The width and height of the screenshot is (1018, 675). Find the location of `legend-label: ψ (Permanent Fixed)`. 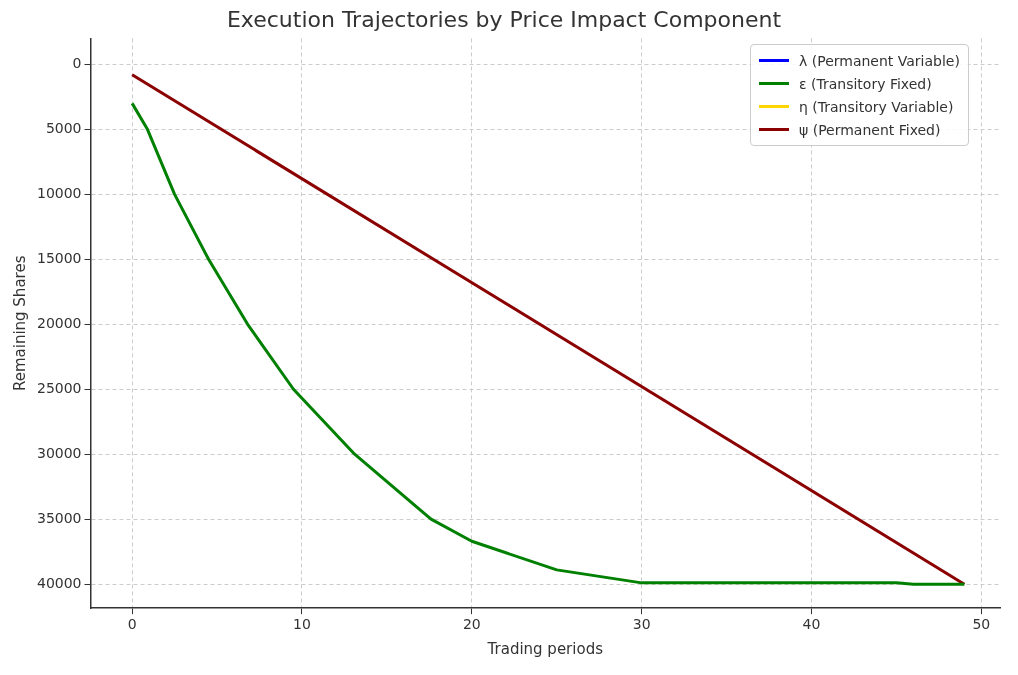

legend-label: ψ (Permanent Fixed) is located at coordinates (870, 129).